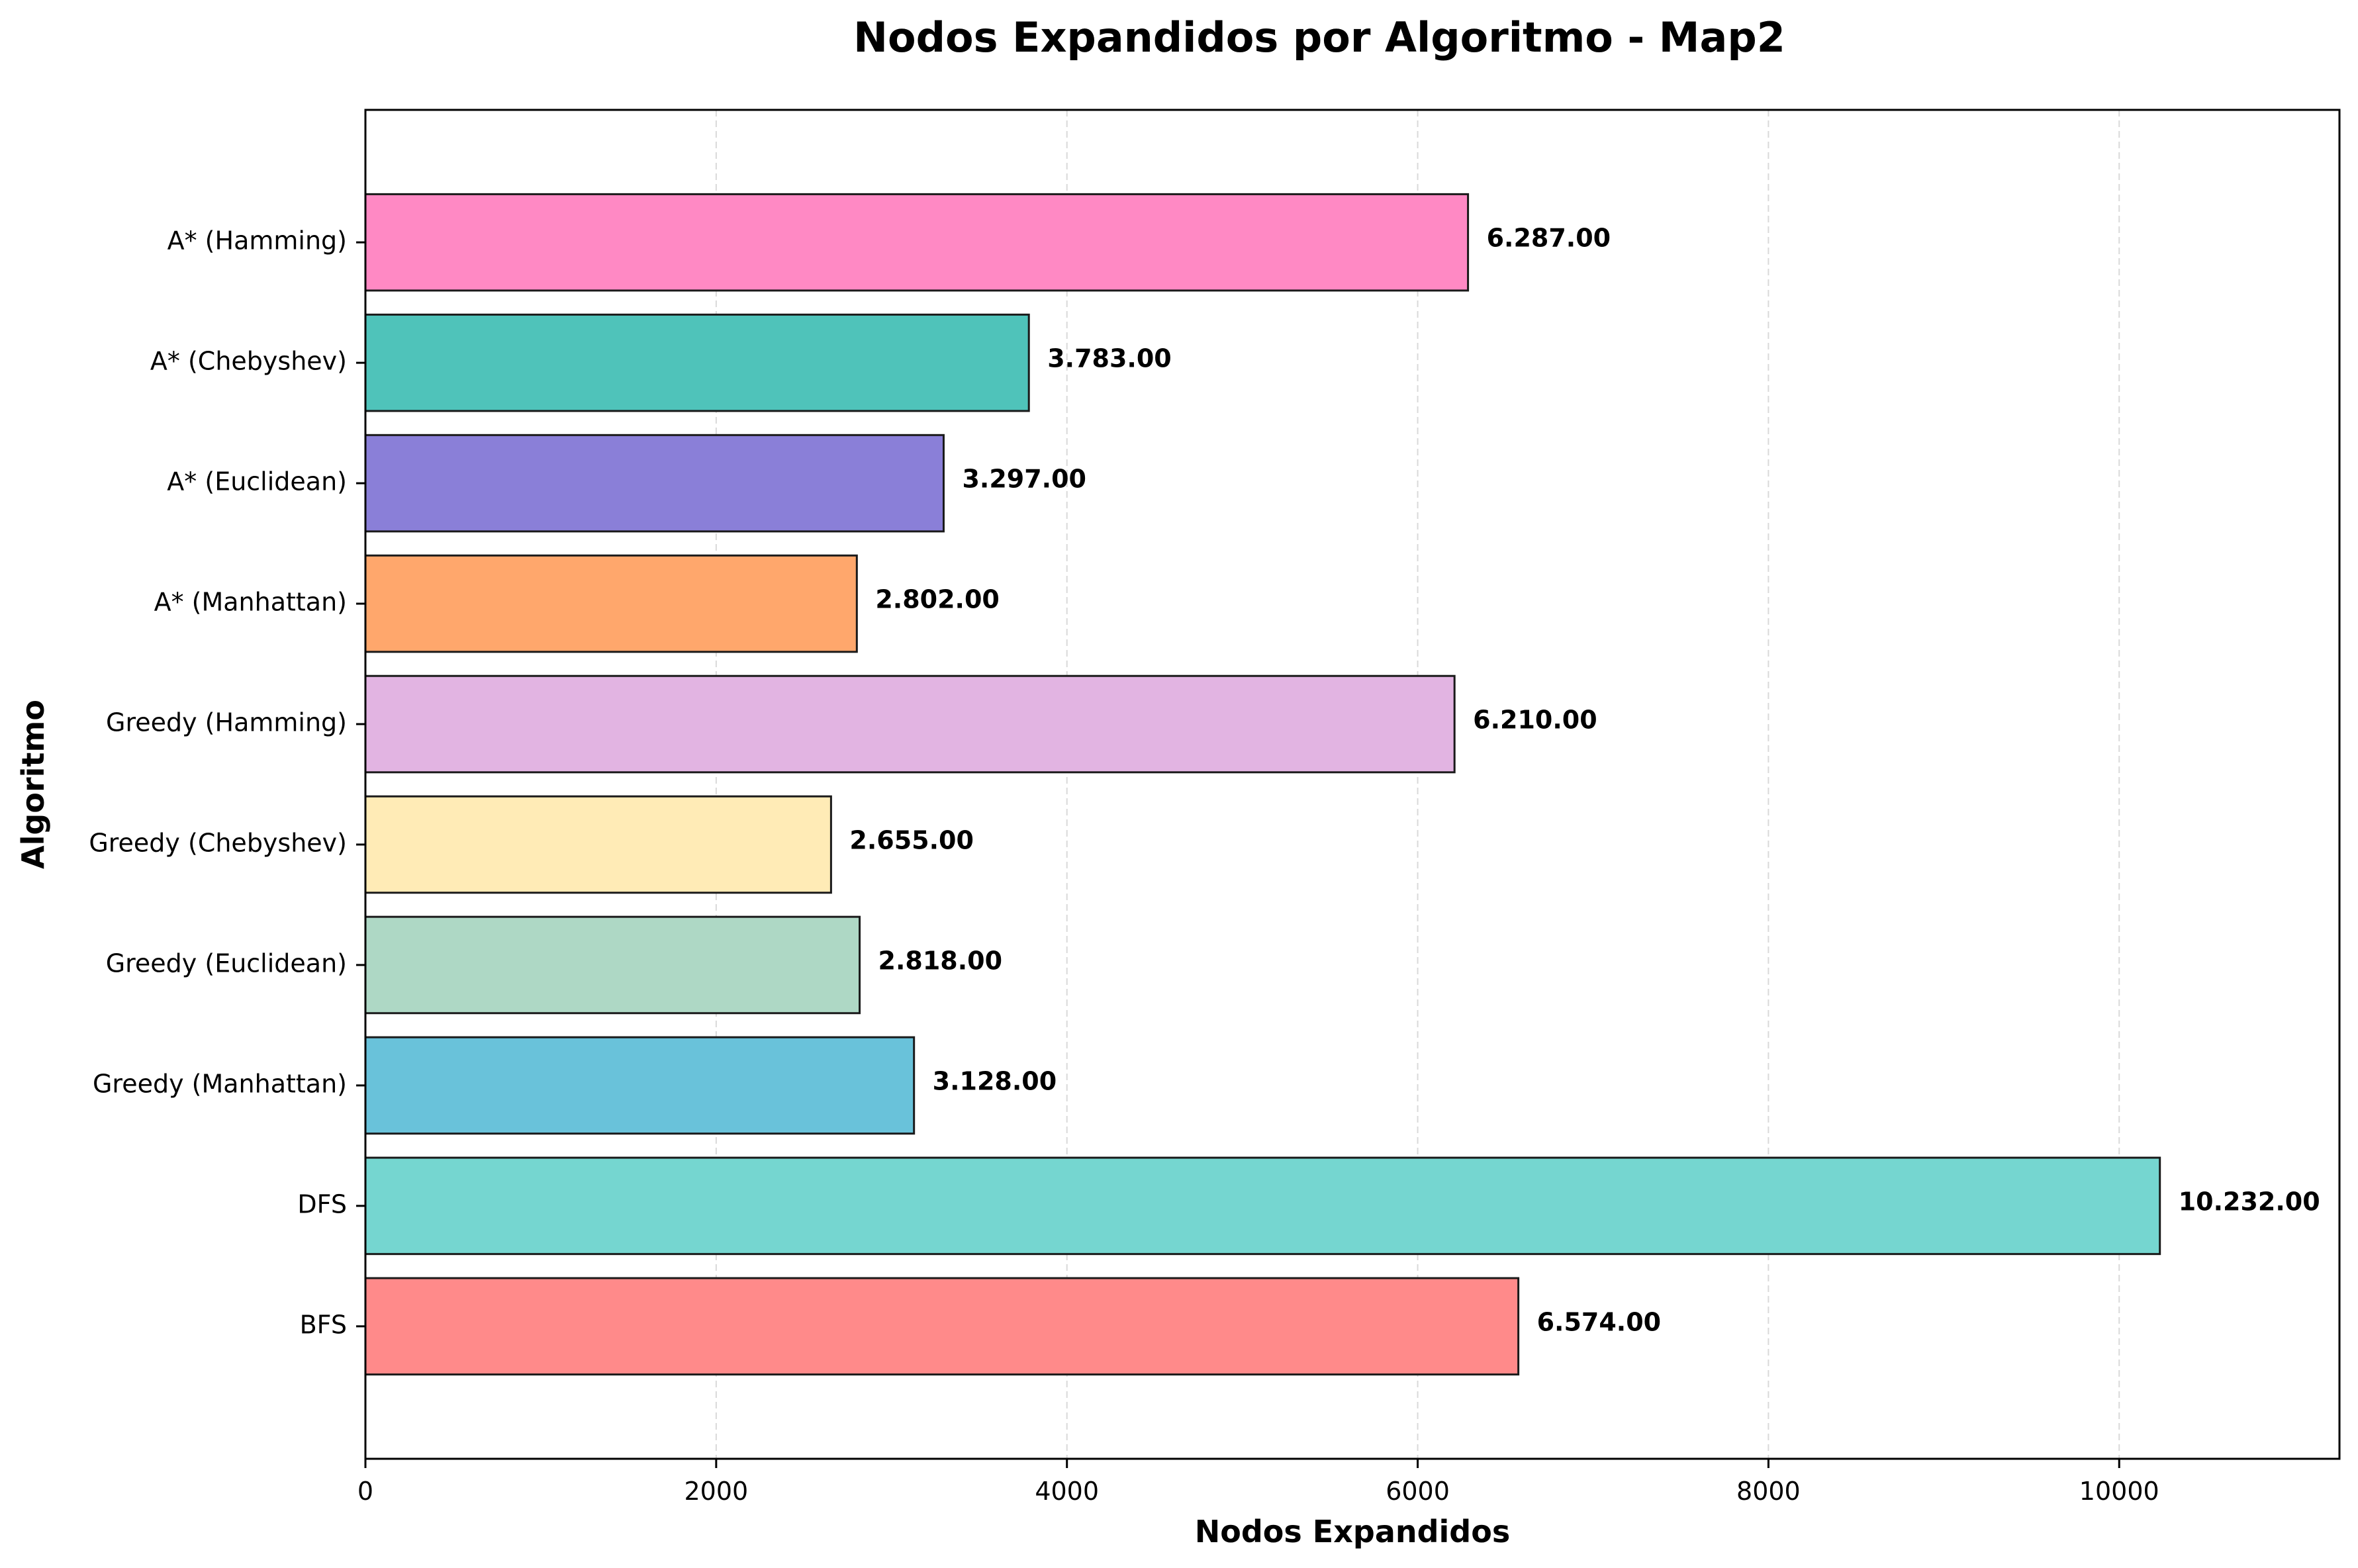 Image resolution: width=2358 pixels, height=1568 pixels. What do you see at coordinates (910, 724) in the screenshot?
I see `bar-greedy-hamming` at bounding box center [910, 724].